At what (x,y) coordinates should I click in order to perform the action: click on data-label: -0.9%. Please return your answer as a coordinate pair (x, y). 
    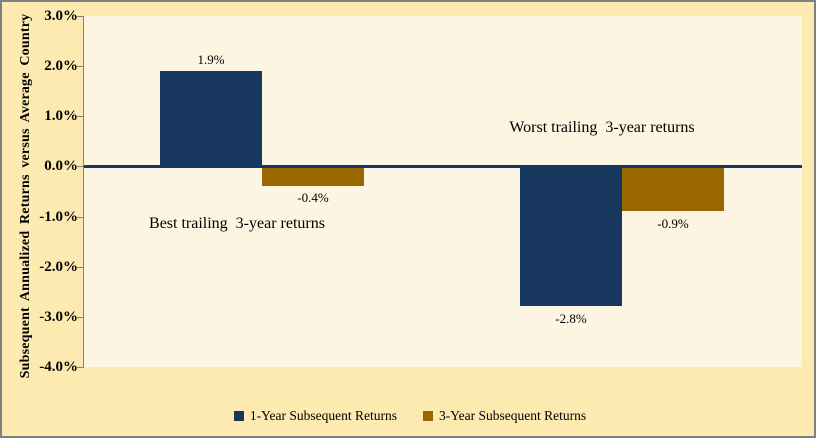
    Looking at the image, I should click on (673, 223).